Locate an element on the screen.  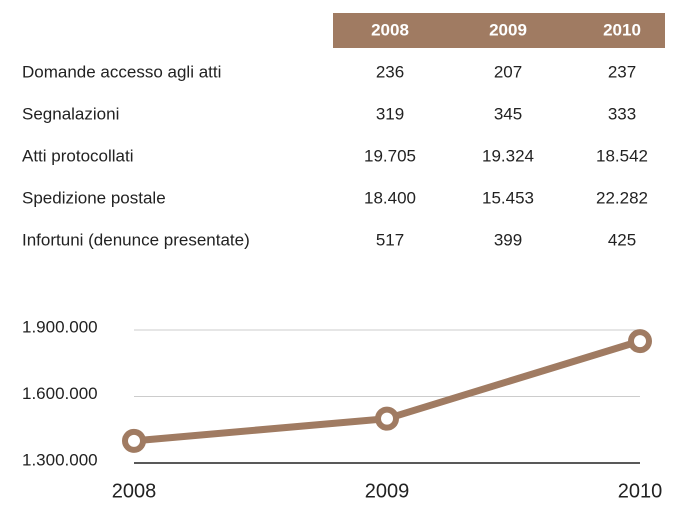
row-label: Spedizione postale is located at coordinates (94, 197).